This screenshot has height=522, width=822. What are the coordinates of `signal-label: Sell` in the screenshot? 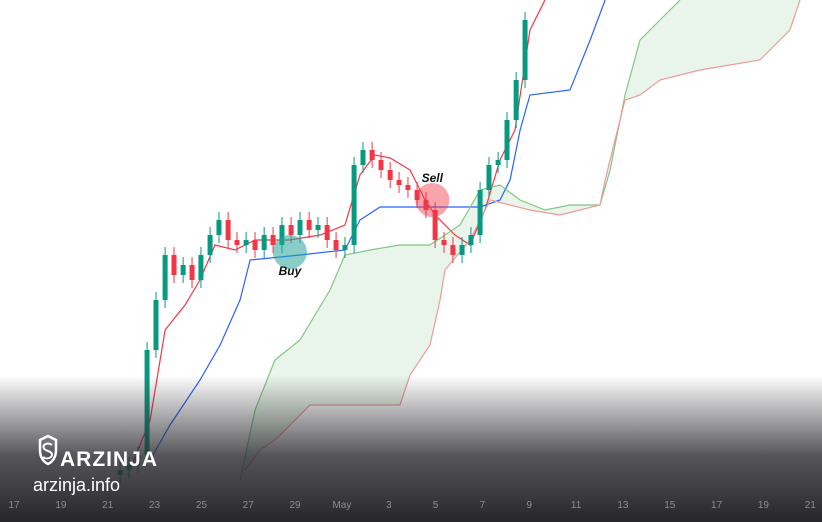 It's located at (433, 178).